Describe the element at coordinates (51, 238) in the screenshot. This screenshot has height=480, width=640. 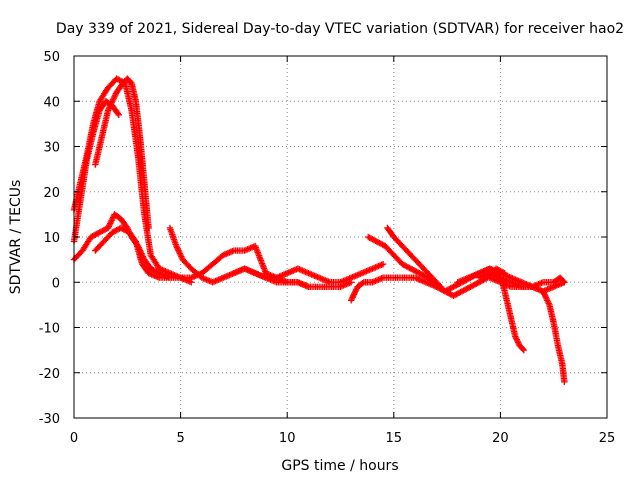
I see `y-tick-label: 10` at that location.